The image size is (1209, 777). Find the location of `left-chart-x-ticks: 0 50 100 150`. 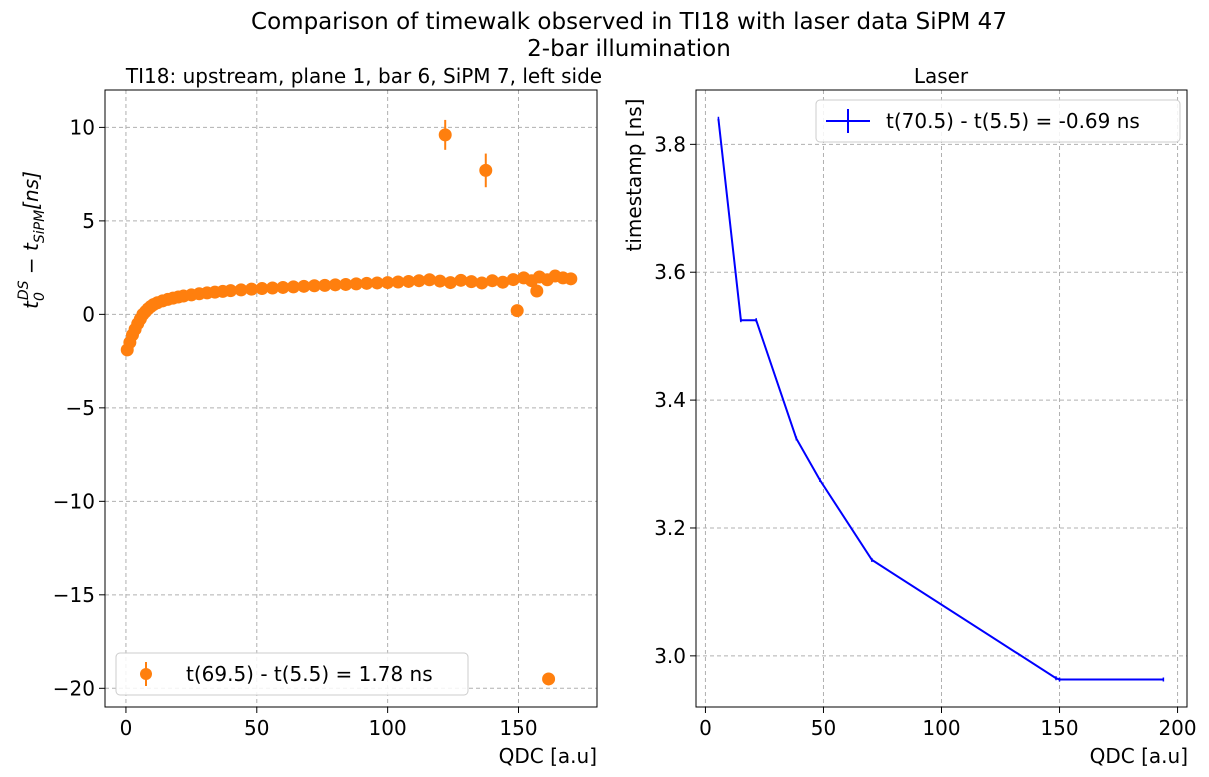

left-chart-x-ticks: 0 50 100 150 is located at coordinates (329, 723).